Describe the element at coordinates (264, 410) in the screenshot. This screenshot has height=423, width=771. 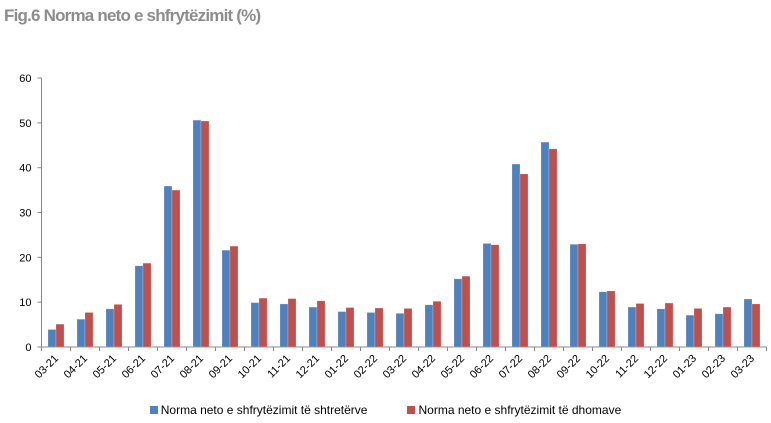
I see `legend-label-beds: Norma neto e shfrytëzimit të shtretërve` at that location.